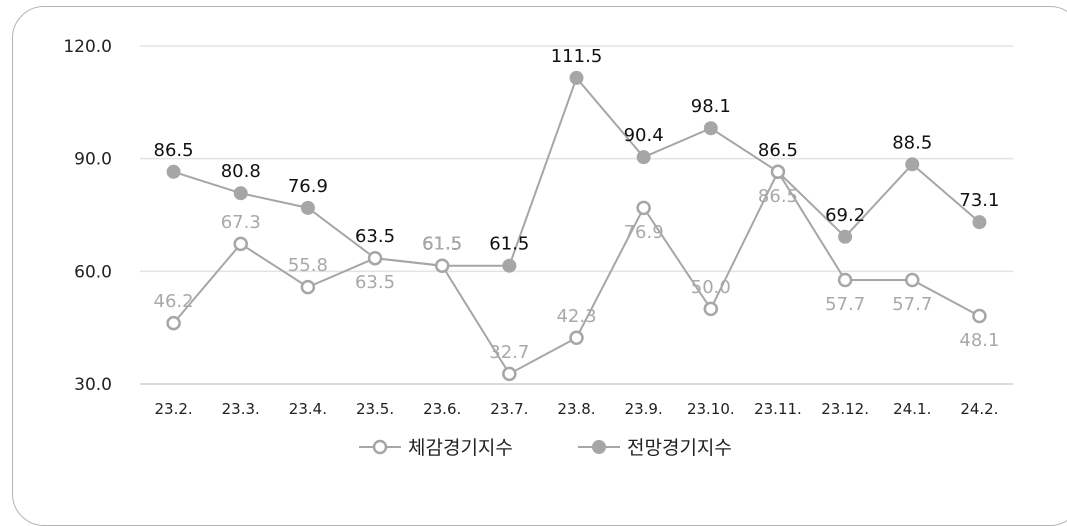  I want to click on data-label-series-2: 98.1, so click(711, 106).